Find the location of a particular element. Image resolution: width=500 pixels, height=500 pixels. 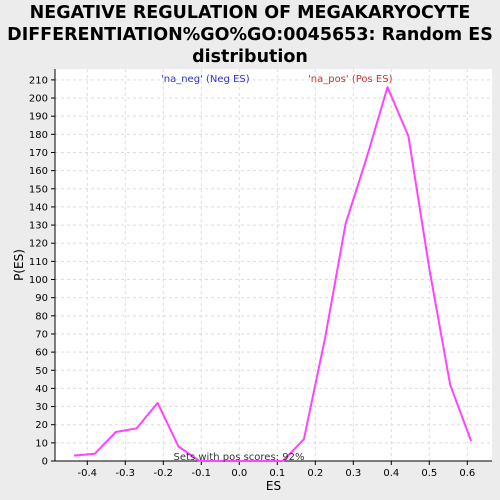

y-tick-label: 0 is located at coordinates (45, 462).